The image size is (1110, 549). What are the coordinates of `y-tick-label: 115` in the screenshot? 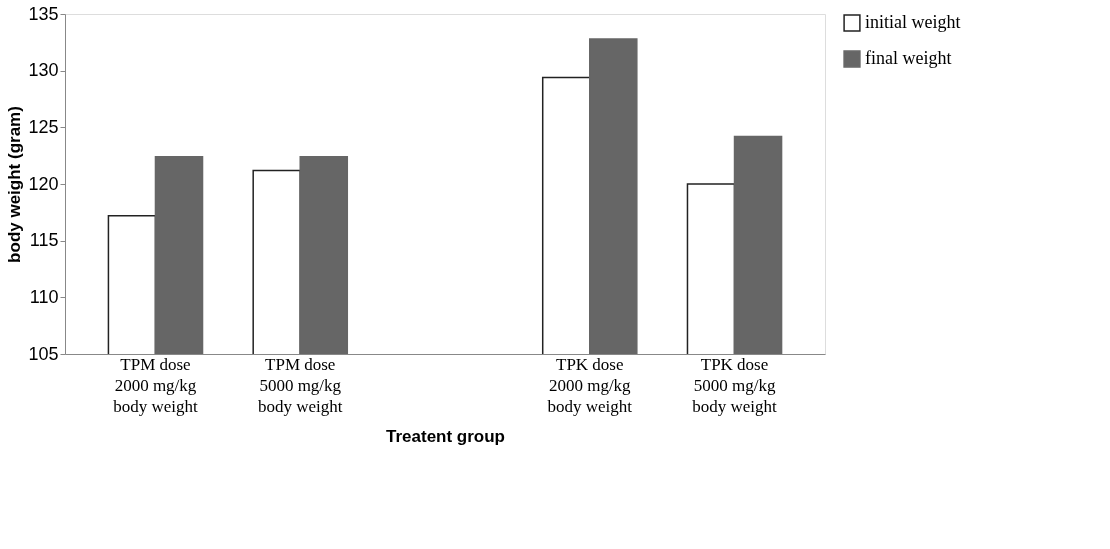 It's located at (44, 240).